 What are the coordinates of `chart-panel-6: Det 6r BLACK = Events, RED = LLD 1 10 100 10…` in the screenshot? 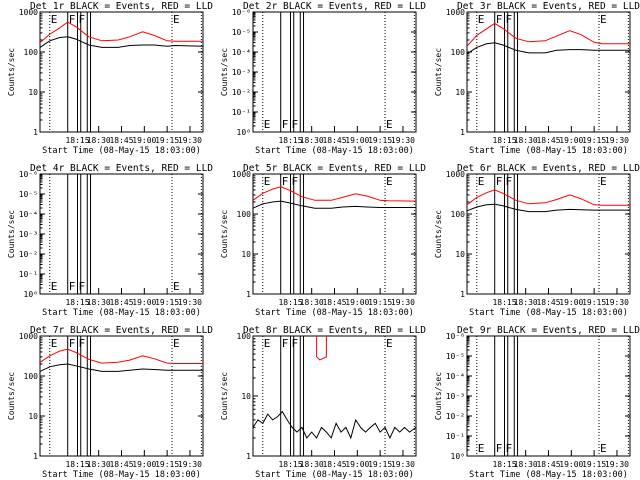 It's located at (537, 240).